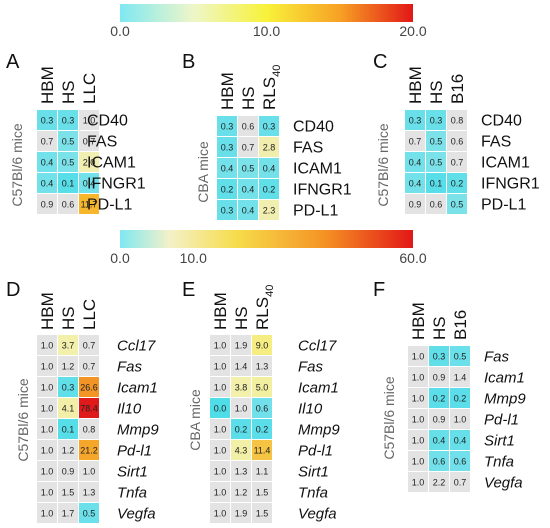 The height and width of the screenshot is (528, 550). I want to click on cell-value: 0.5, so click(457, 205).